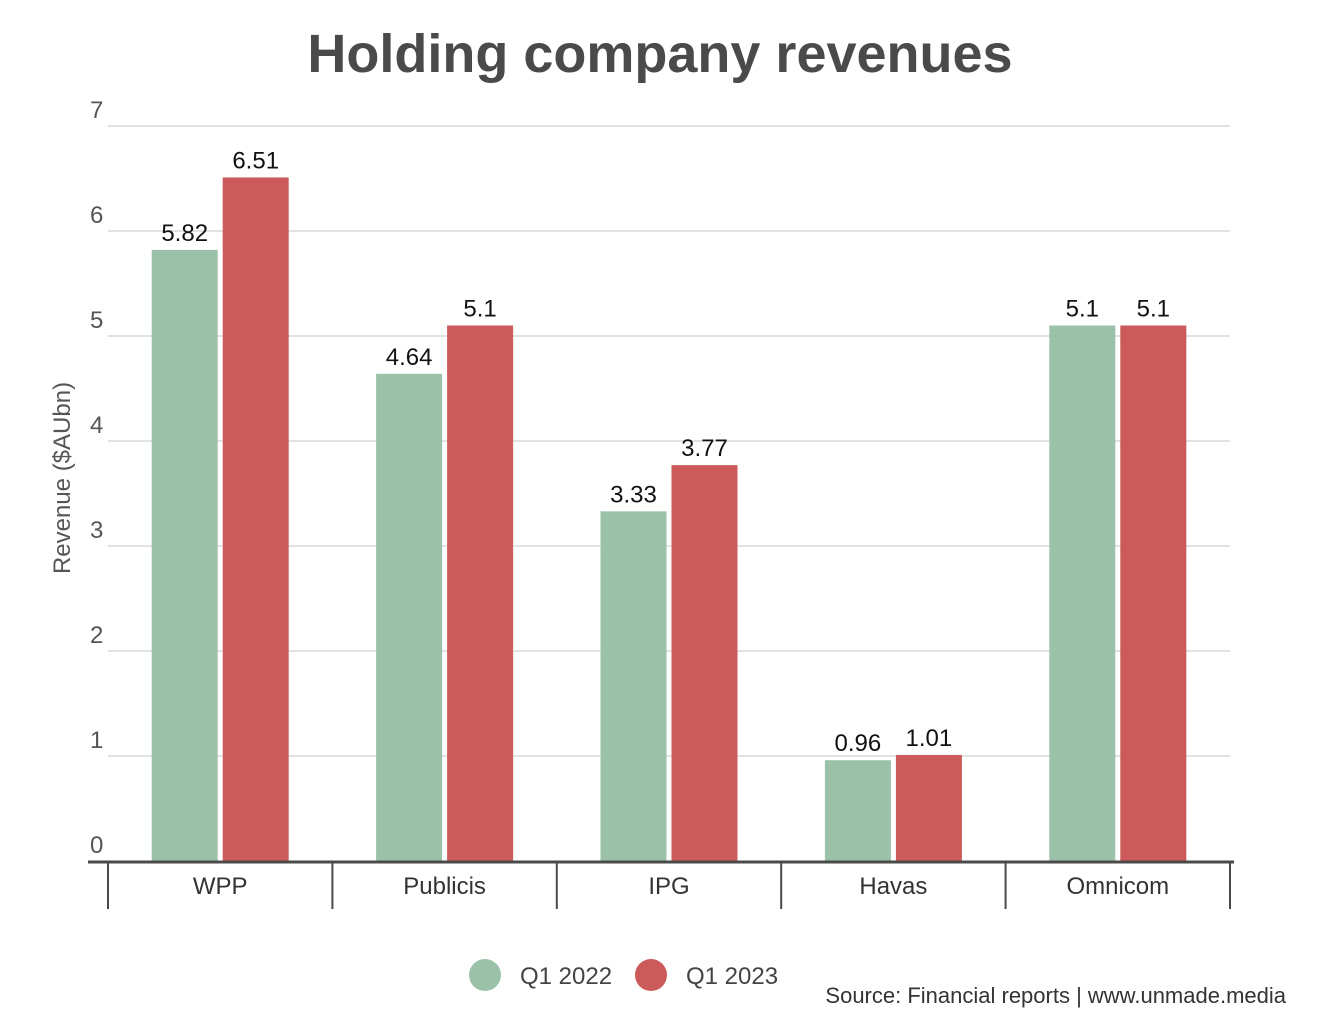 The height and width of the screenshot is (1026, 1320). Describe the element at coordinates (928, 807) in the screenshot. I see `bar-havas-q1-2023` at that location.